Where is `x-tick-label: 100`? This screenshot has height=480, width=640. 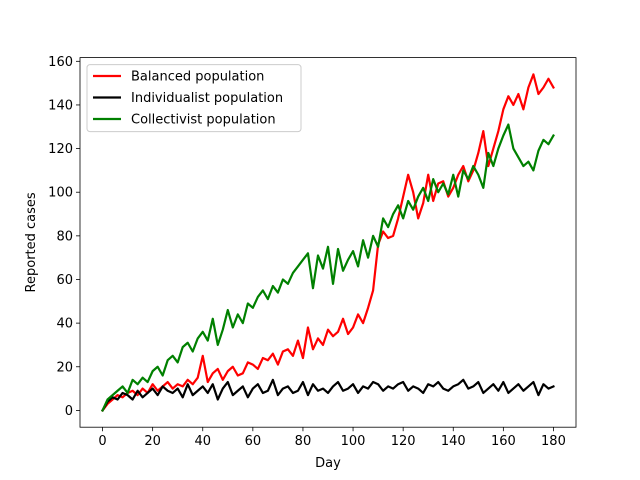 x-tick-label: 100 is located at coordinates (353, 441).